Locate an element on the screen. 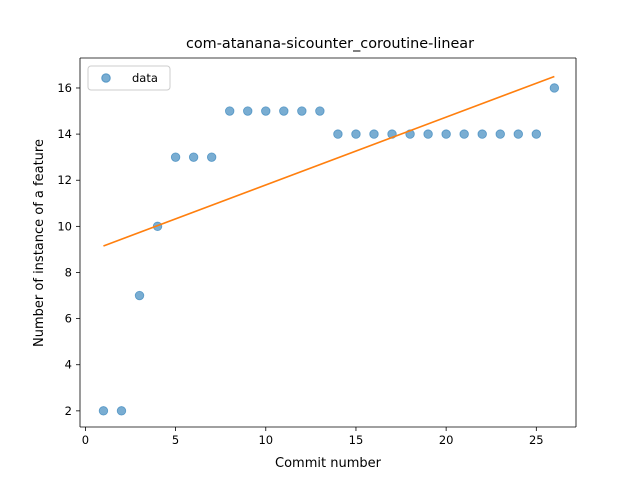  y-tick-label: 14 is located at coordinates (64, 134).